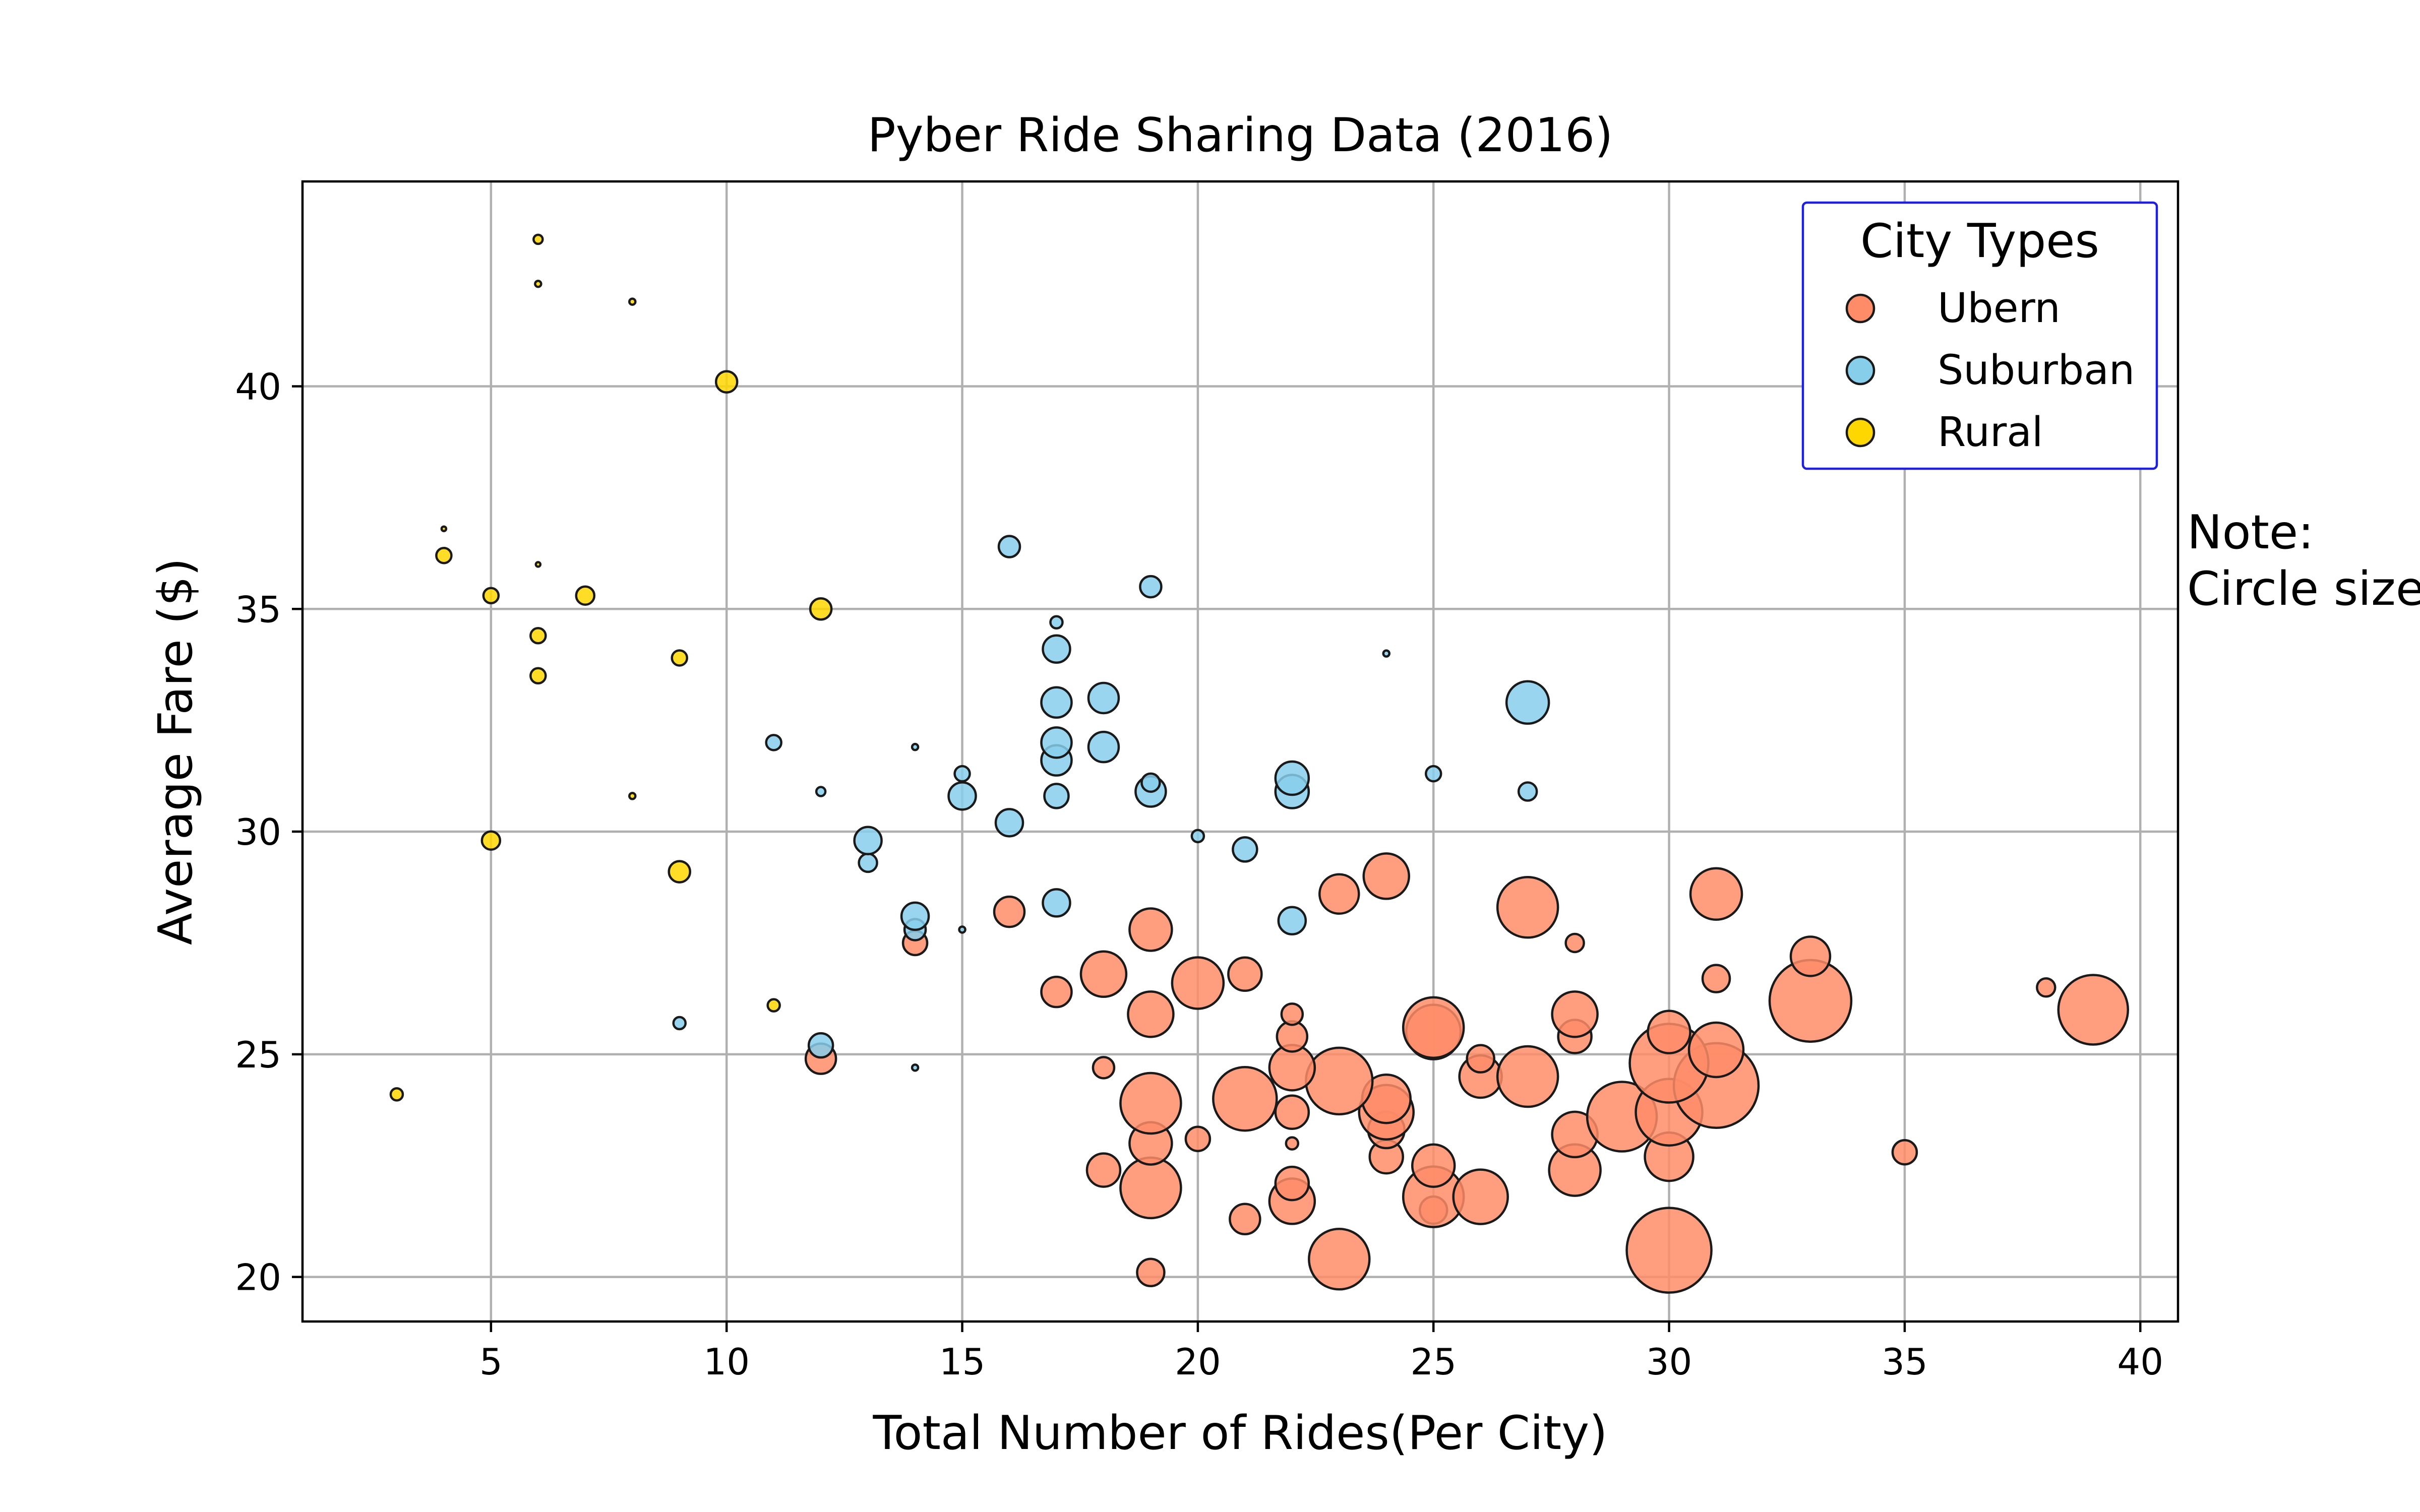 Image resolution: width=2420 pixels, height=1512 pixels. I want to click on x-axis-label: Total Number of Rides(Per City), so click(1240, 1433).